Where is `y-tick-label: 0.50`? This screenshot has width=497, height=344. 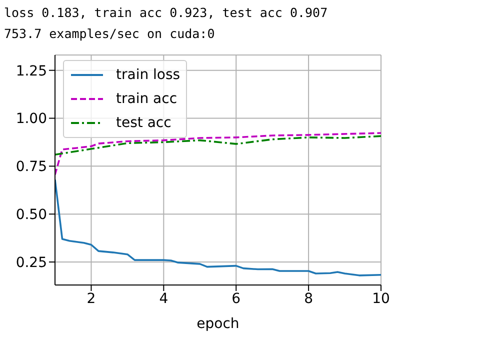
y-tick-label: 0.50 is located at coordinates (31, 215).